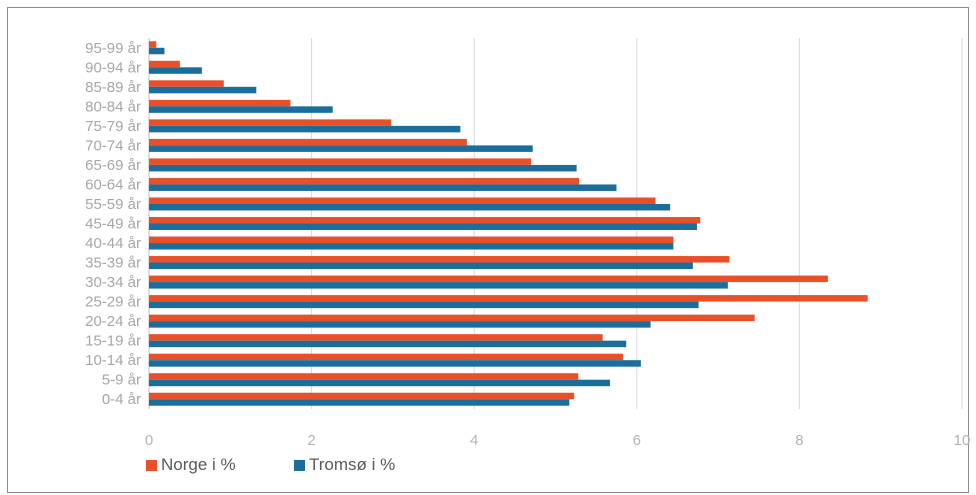 The width and height of the screenshot is (976, 495). I want to click on y-category-label: 35-39 år, so click(113, 263).